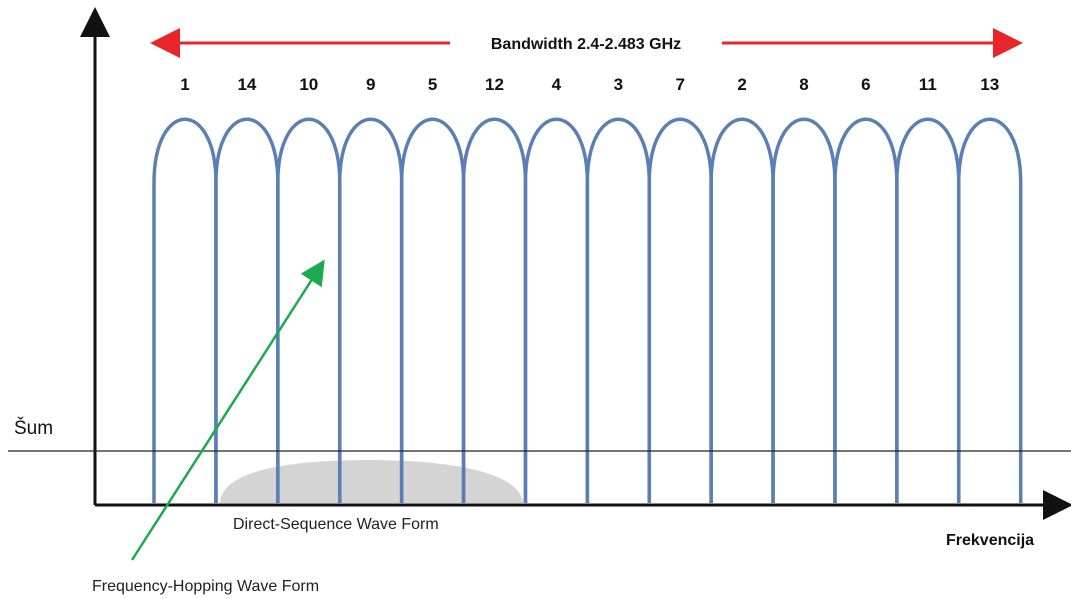 The image size is (1071, 599). What do you see at coordinates (679, 84) in the screenshot?
I see `channel-label: 7` at bounding box center [679, 84].